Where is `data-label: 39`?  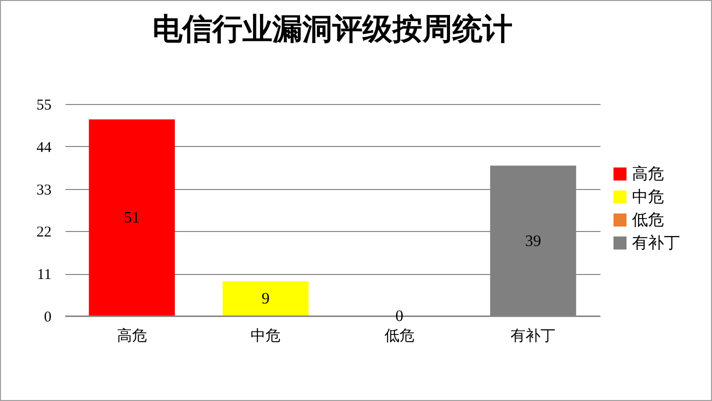 data-label: 39 is located at coordinates (533, 241).